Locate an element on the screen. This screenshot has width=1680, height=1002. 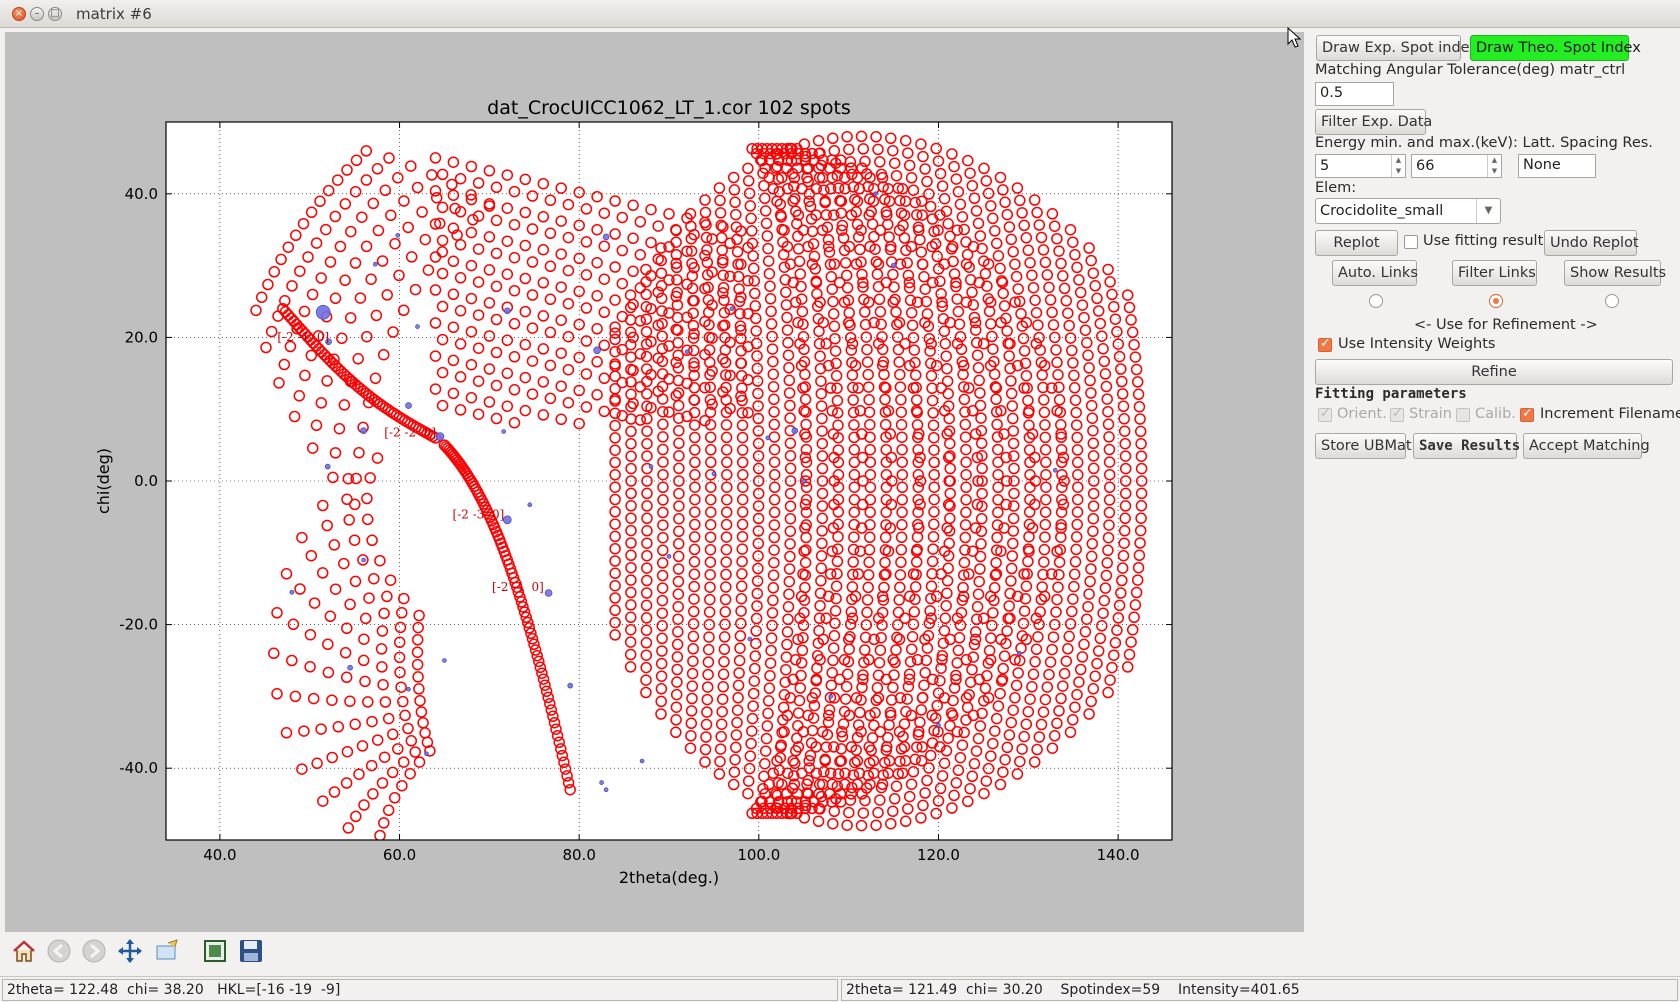
calib-checkbox is located at coordinates (1463, 415).